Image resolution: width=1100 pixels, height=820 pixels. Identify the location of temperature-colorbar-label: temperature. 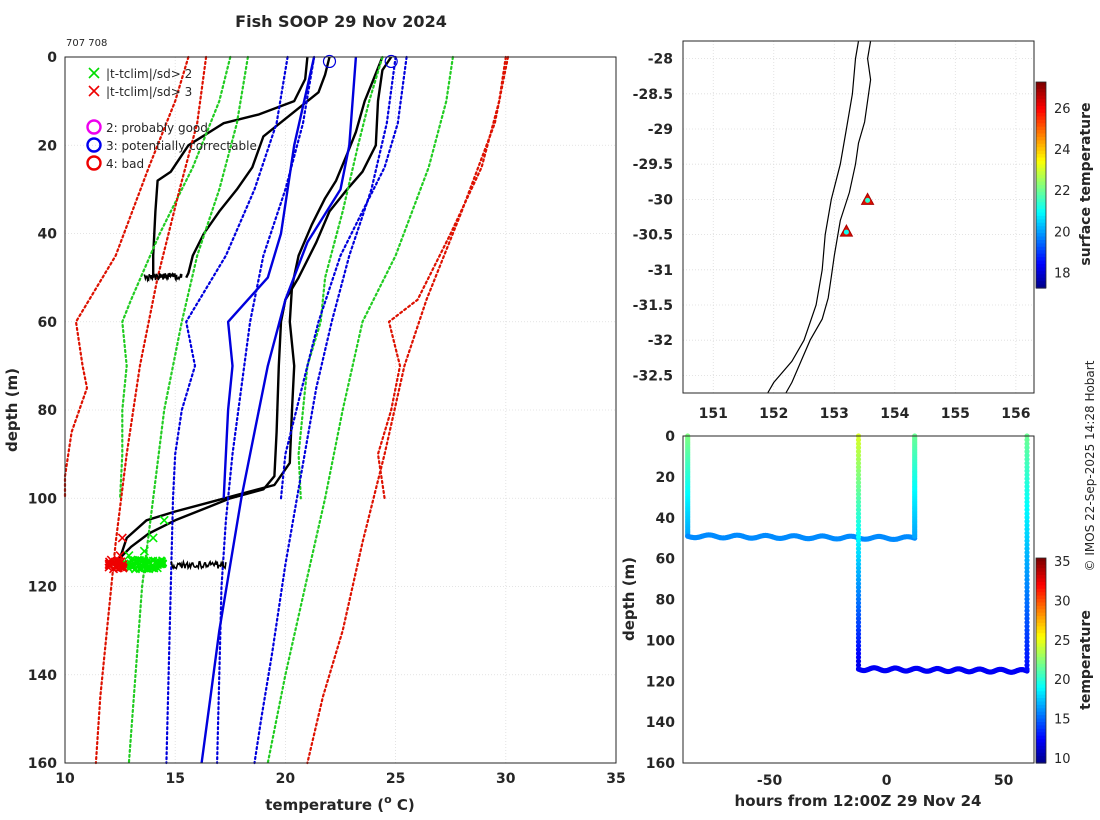
(1086, 660).